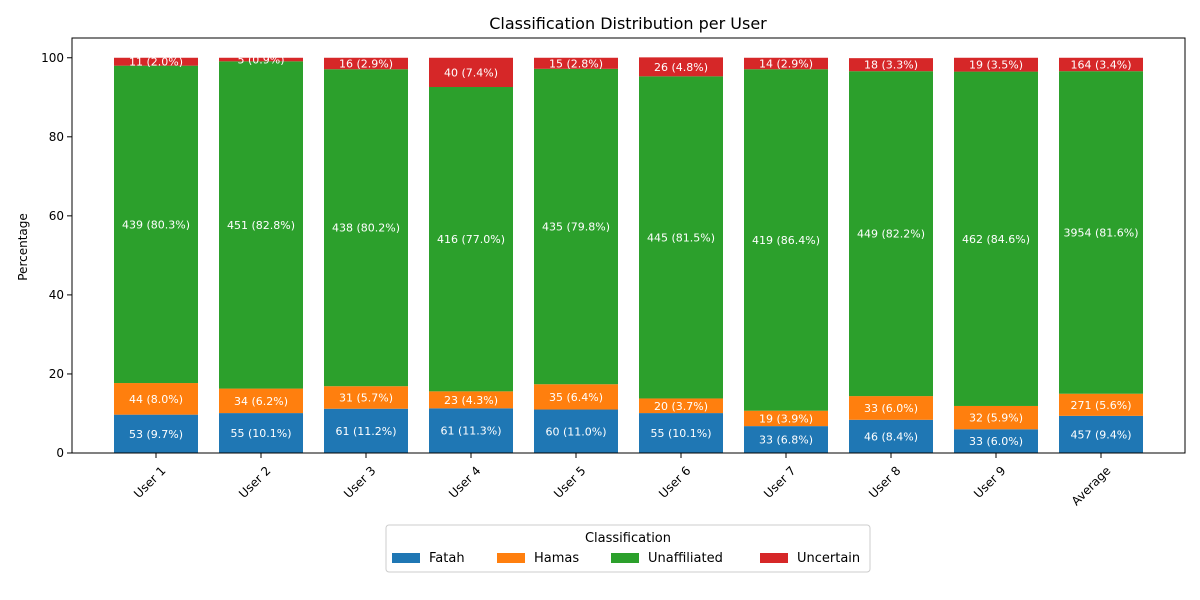 This screenshot has width=1200, height=600. I want to click on x-tick-label: User 2, so click(254, 482).